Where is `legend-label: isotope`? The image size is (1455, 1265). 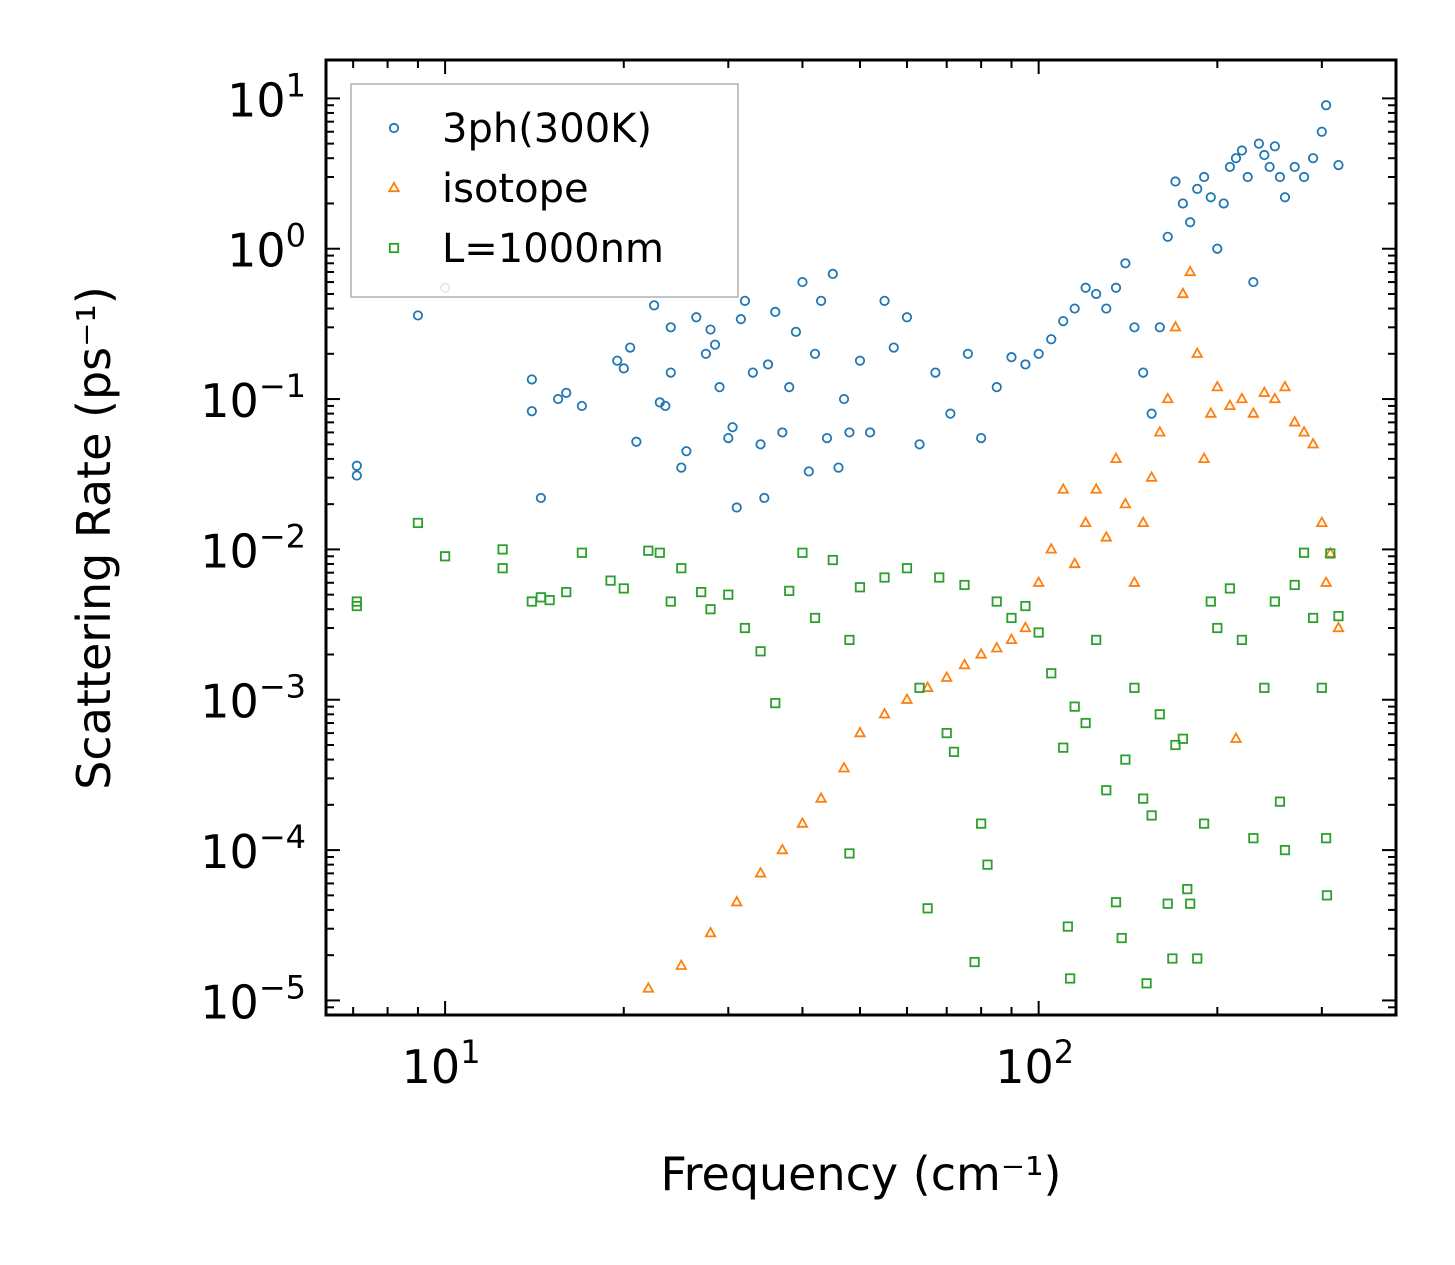
legend-label: isotope is located at coordinates (515, 189).